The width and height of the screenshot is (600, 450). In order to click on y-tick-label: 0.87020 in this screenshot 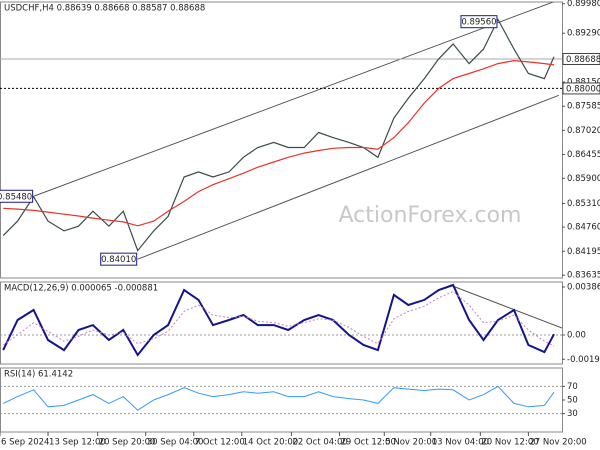, I will do `click(583, 131)`.